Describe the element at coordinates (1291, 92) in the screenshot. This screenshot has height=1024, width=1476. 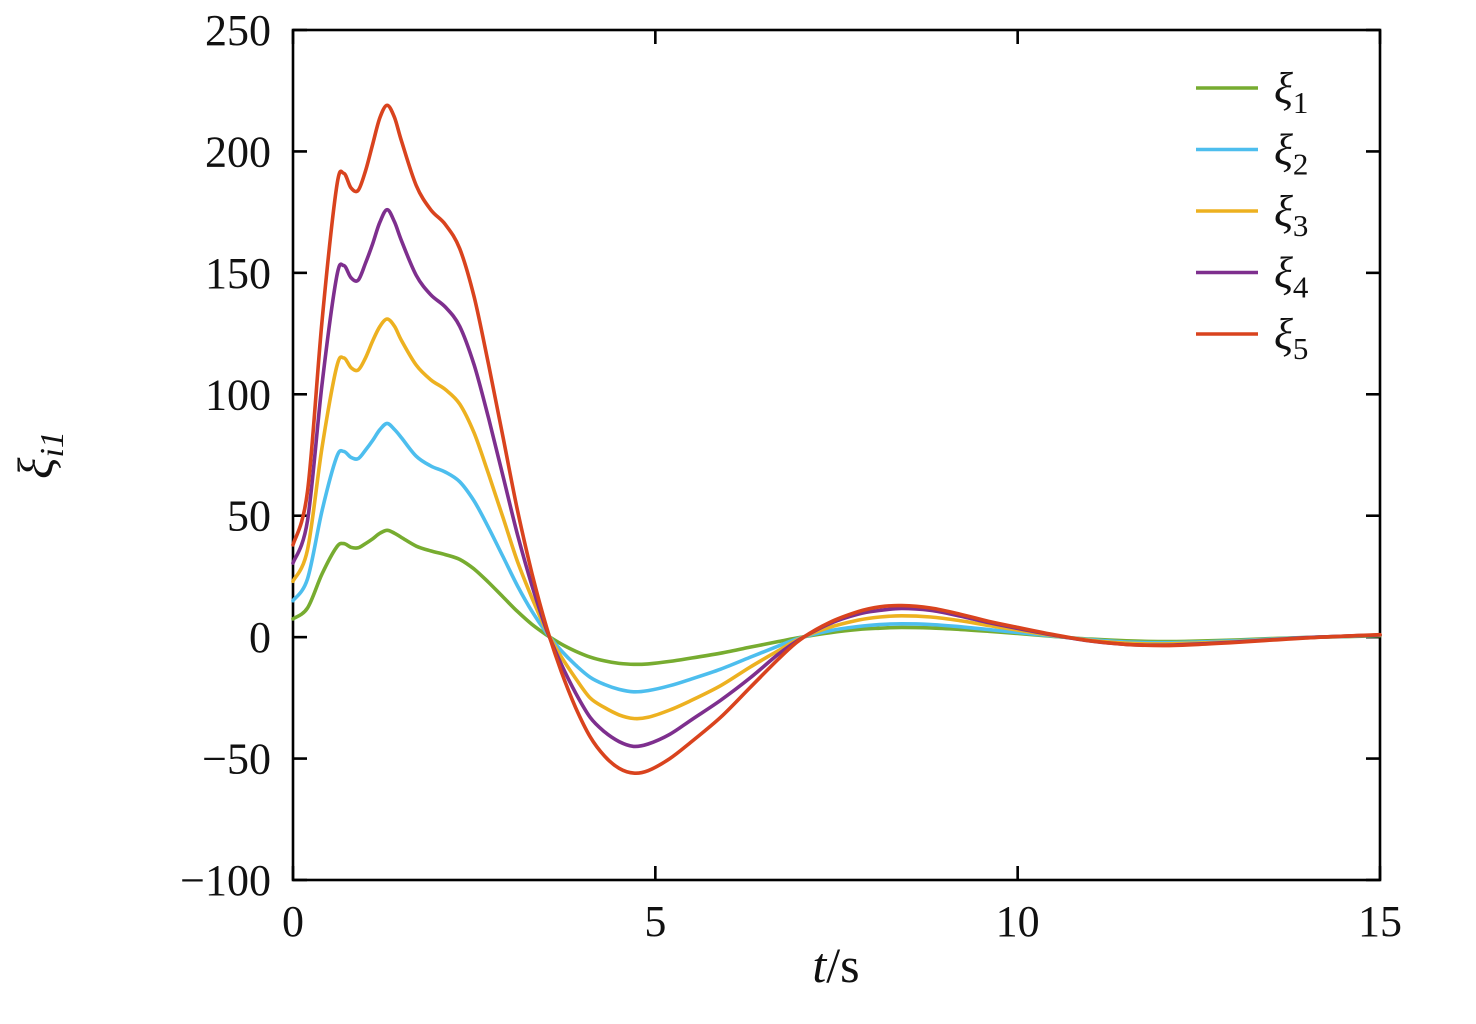
I see `legend-label: ξ1` at that location.